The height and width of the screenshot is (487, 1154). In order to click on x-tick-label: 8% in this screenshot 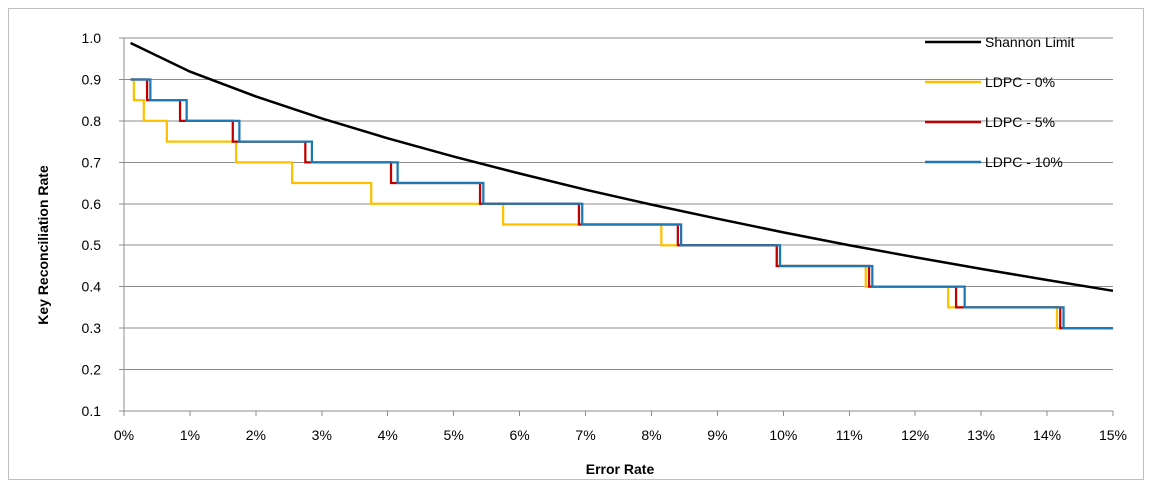, I will do `click(651, 435)`.